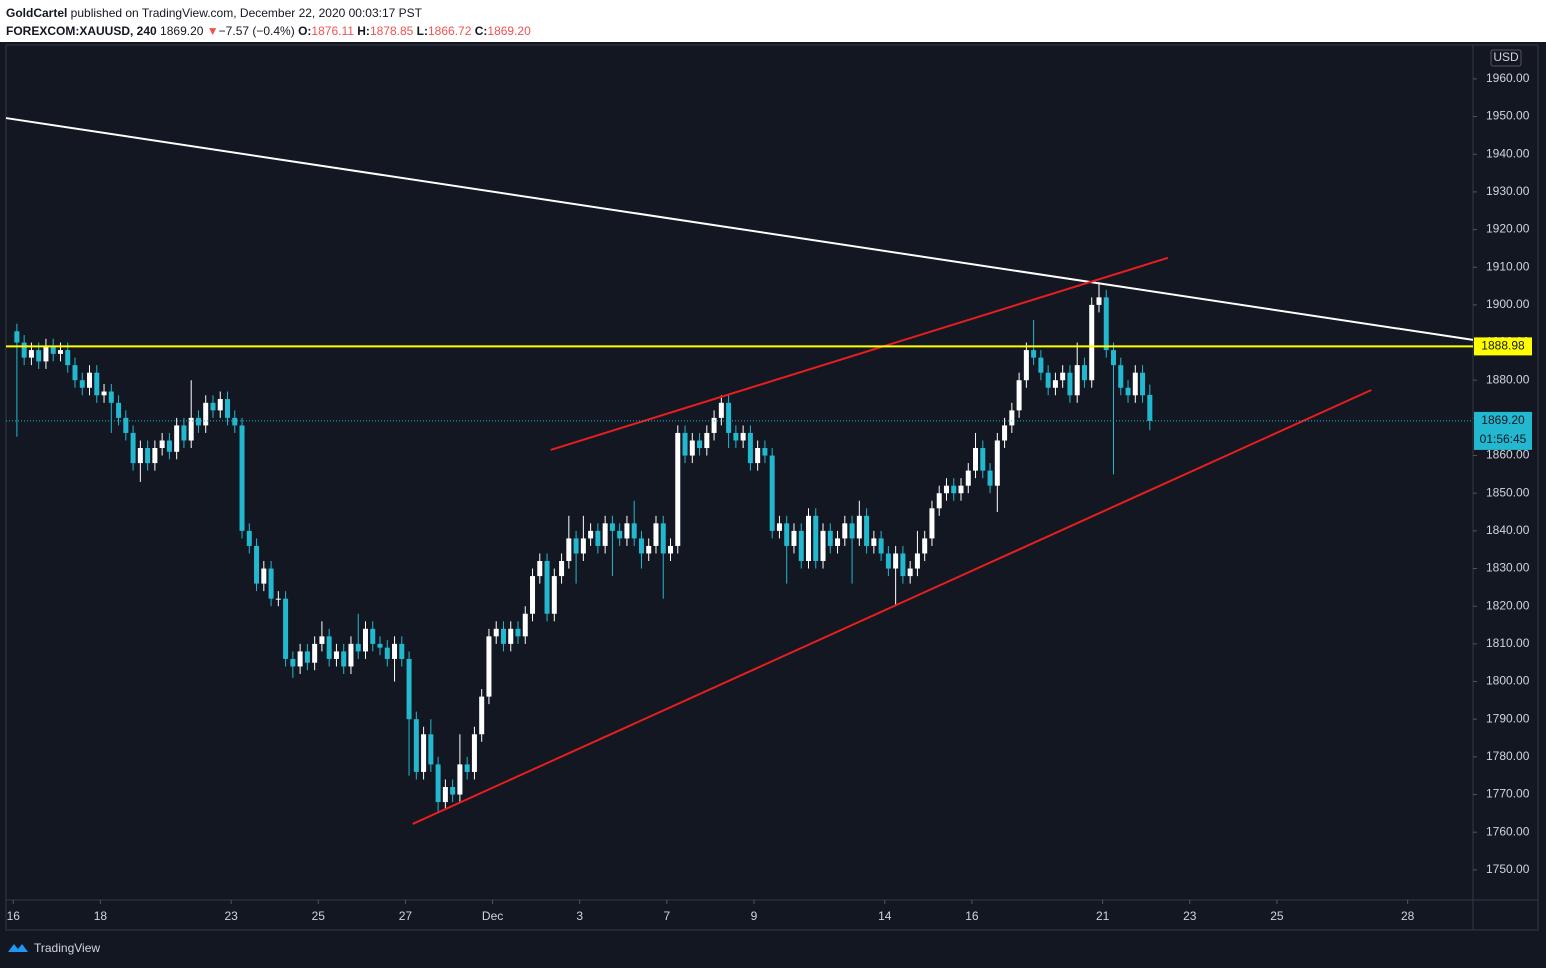 The image size is (1546, 968). I want to click on y-tick-label: 1760.00, so click(1508, 831).